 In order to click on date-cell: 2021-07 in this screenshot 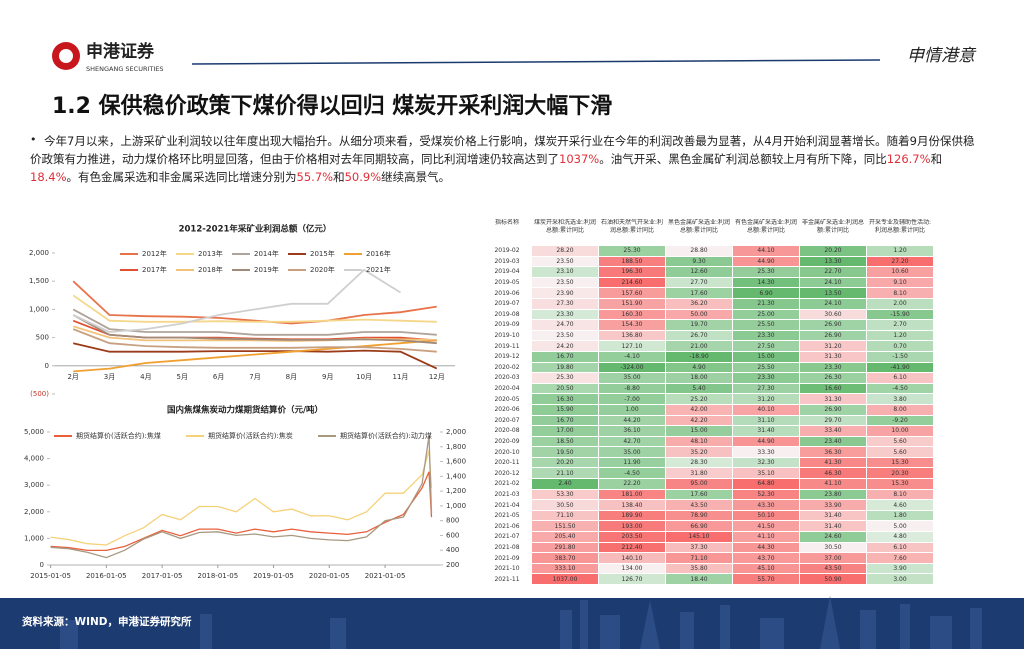, I will do `click(507, 537)`.